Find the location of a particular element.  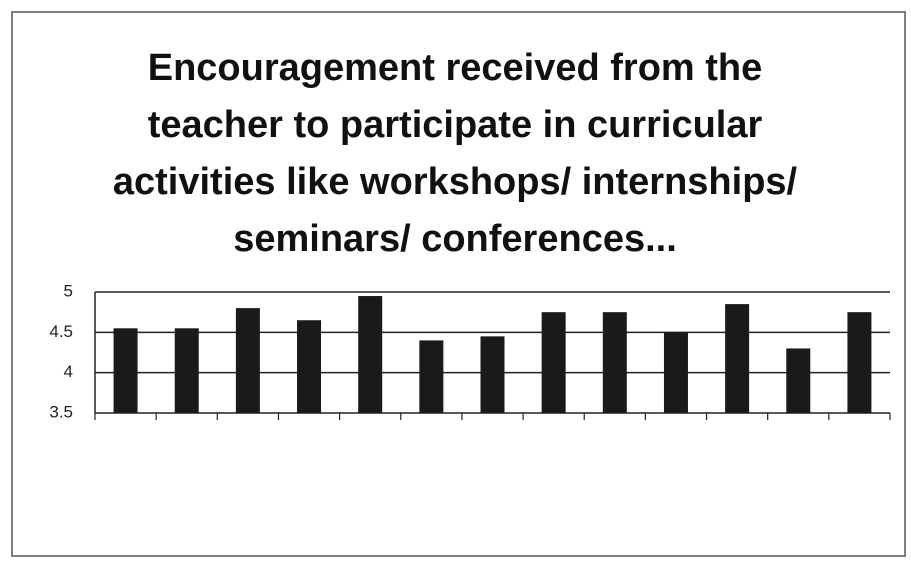

y-tick-label: 3.5 is located at coordinates (61, 411).